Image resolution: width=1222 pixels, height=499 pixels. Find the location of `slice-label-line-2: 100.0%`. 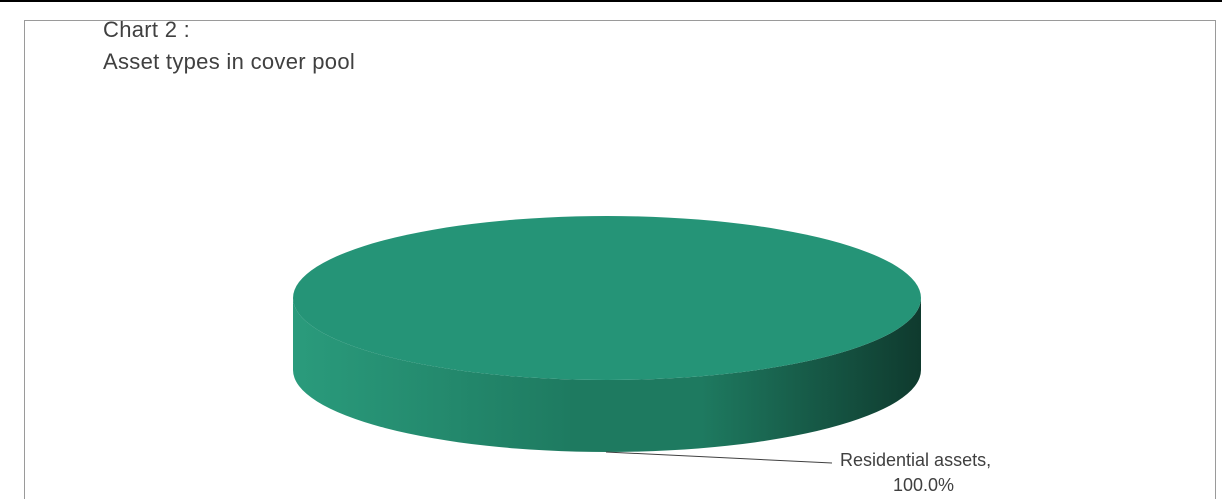

slice-label-line-2: 100.0% is located at coordinates (923, 485).